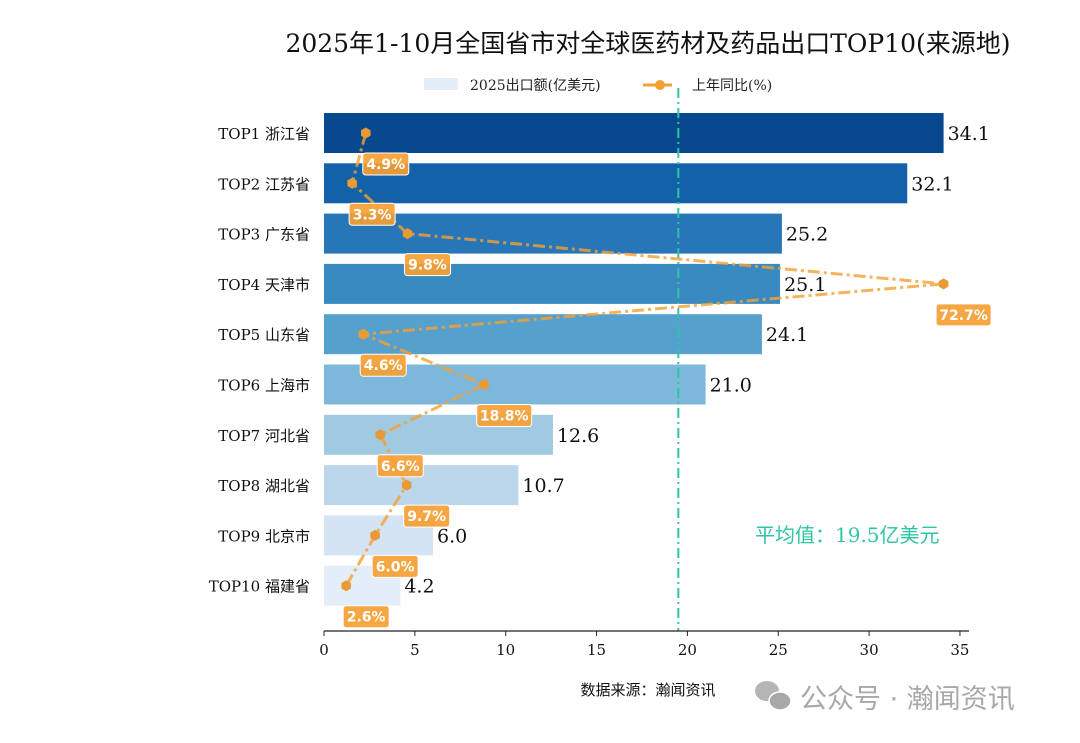 The width and height of the screenshot is (1080, 743). Describe the element at coordinates (543, 486) in the screenshot. I see `bar-value-label: 10.7` at that location.